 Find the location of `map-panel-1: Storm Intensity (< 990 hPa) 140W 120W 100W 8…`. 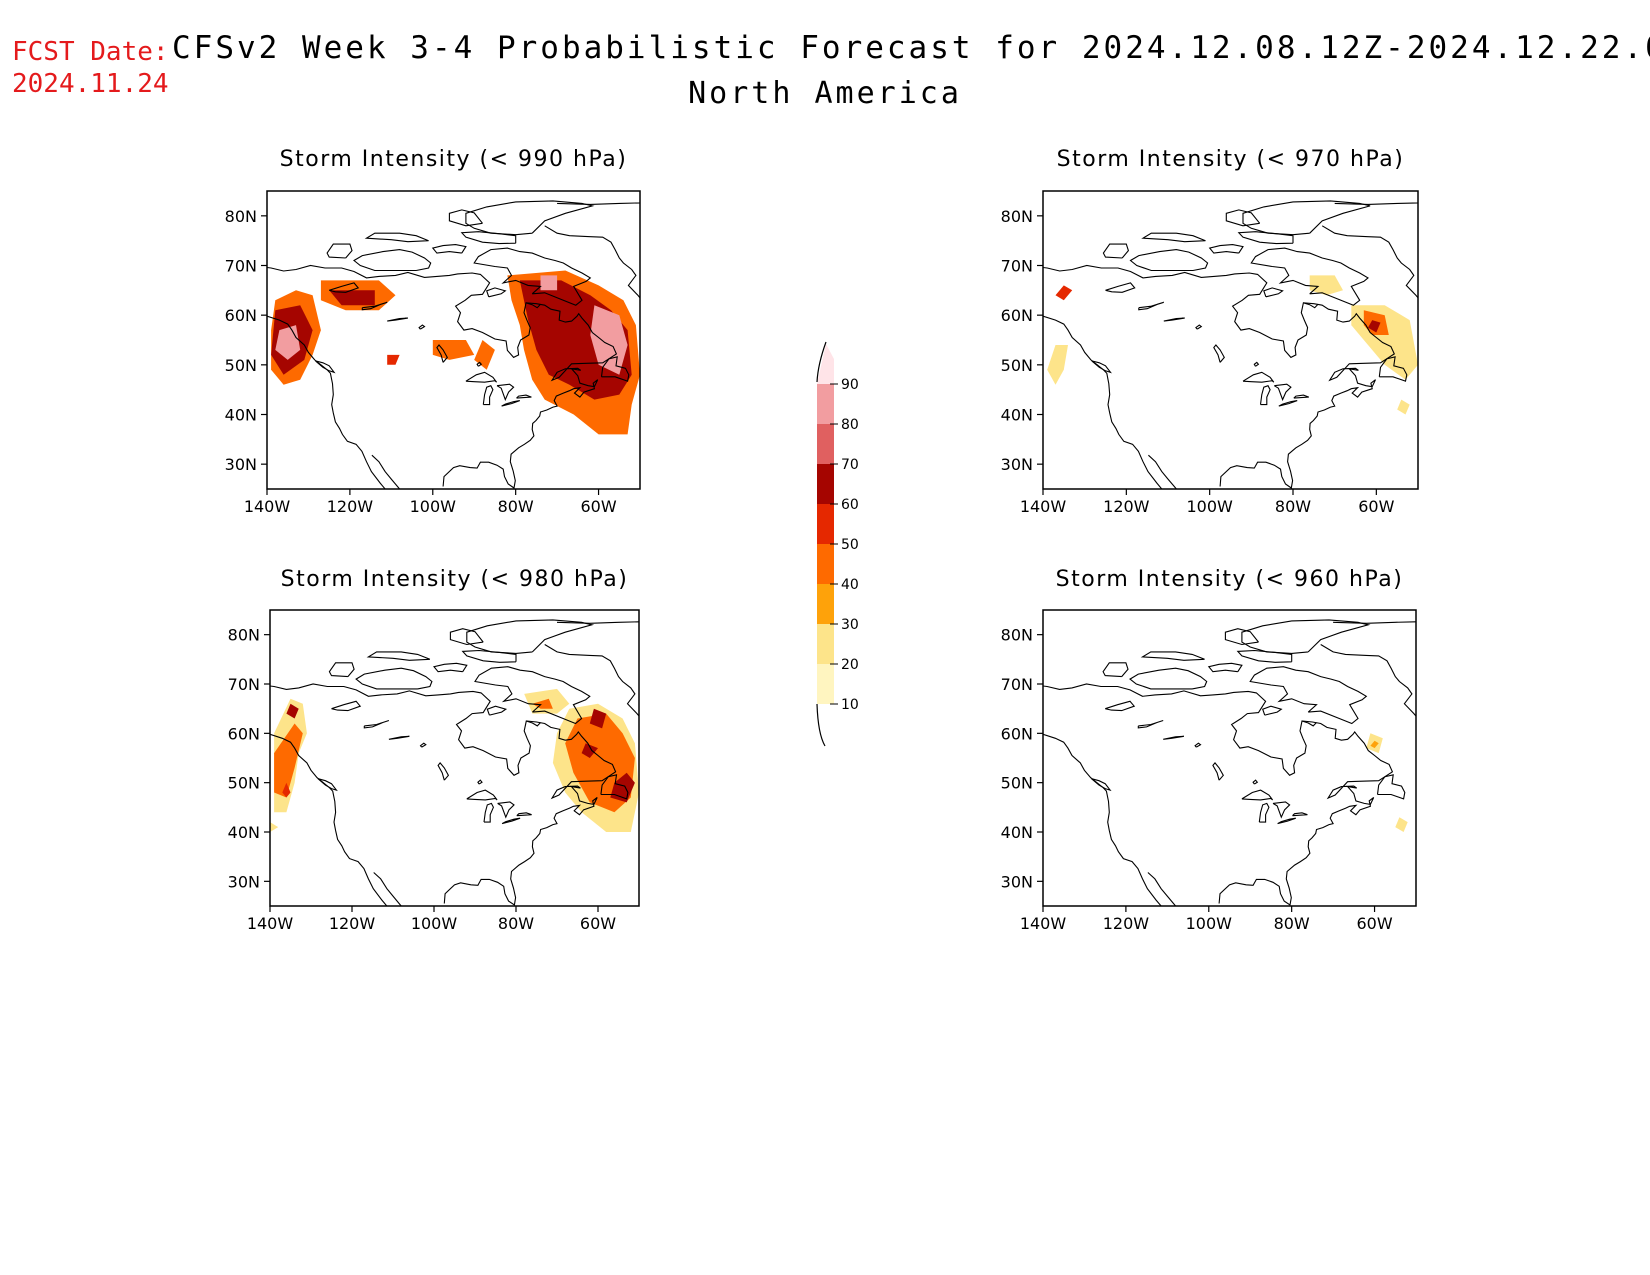

map-panel-1: Storm Intensity (< 990 hPa) 140W 120W 100W 8… is located at coordinates (433, 331).